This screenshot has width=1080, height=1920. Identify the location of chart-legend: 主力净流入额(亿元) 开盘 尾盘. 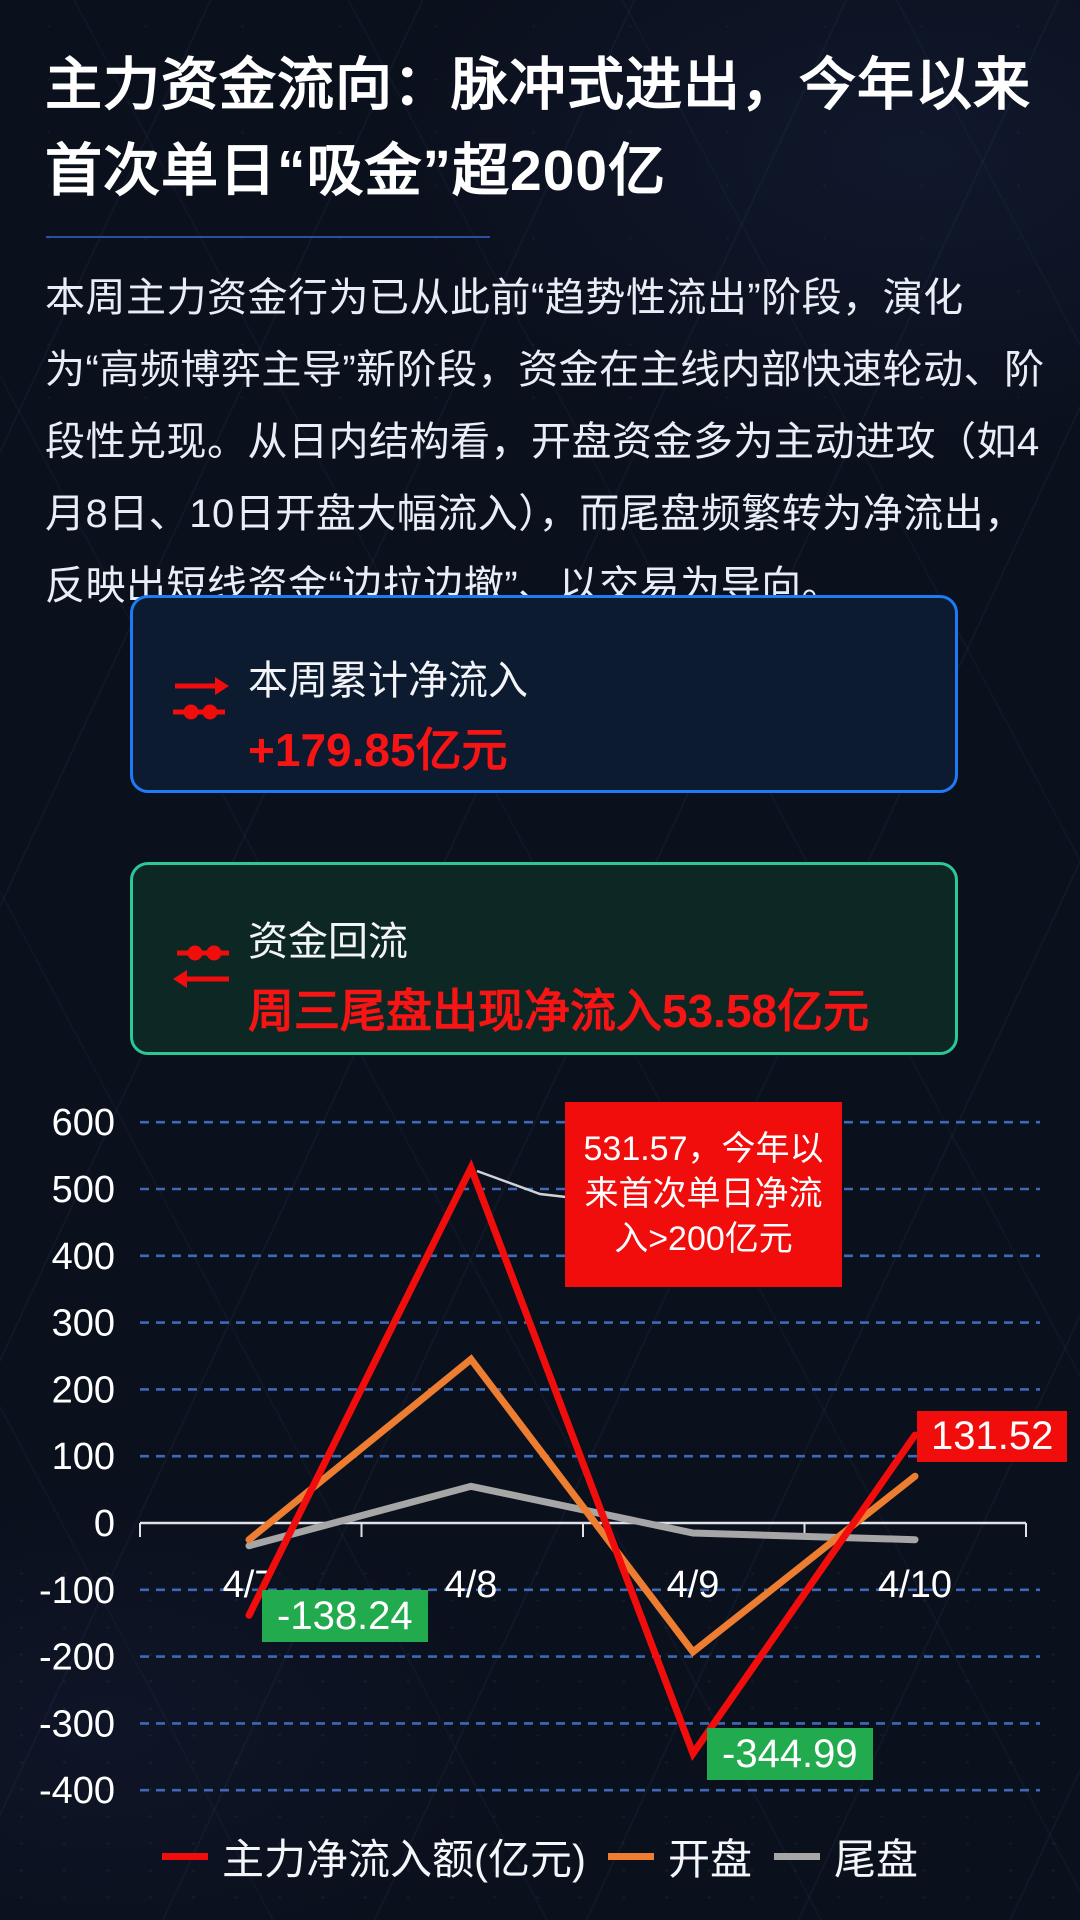
(540, 1856).